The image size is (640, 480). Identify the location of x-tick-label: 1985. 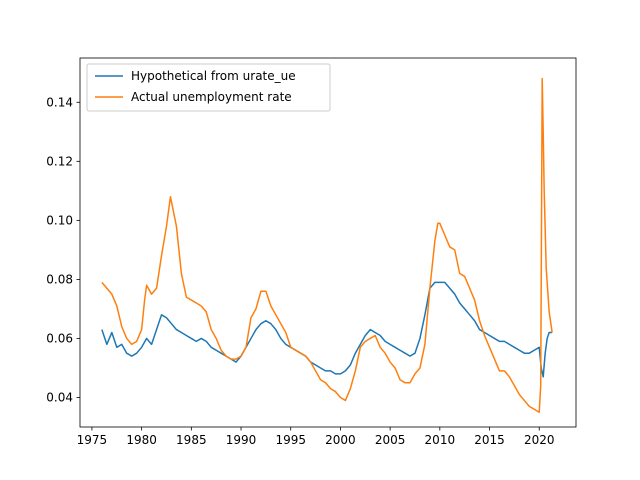
(191, 440).